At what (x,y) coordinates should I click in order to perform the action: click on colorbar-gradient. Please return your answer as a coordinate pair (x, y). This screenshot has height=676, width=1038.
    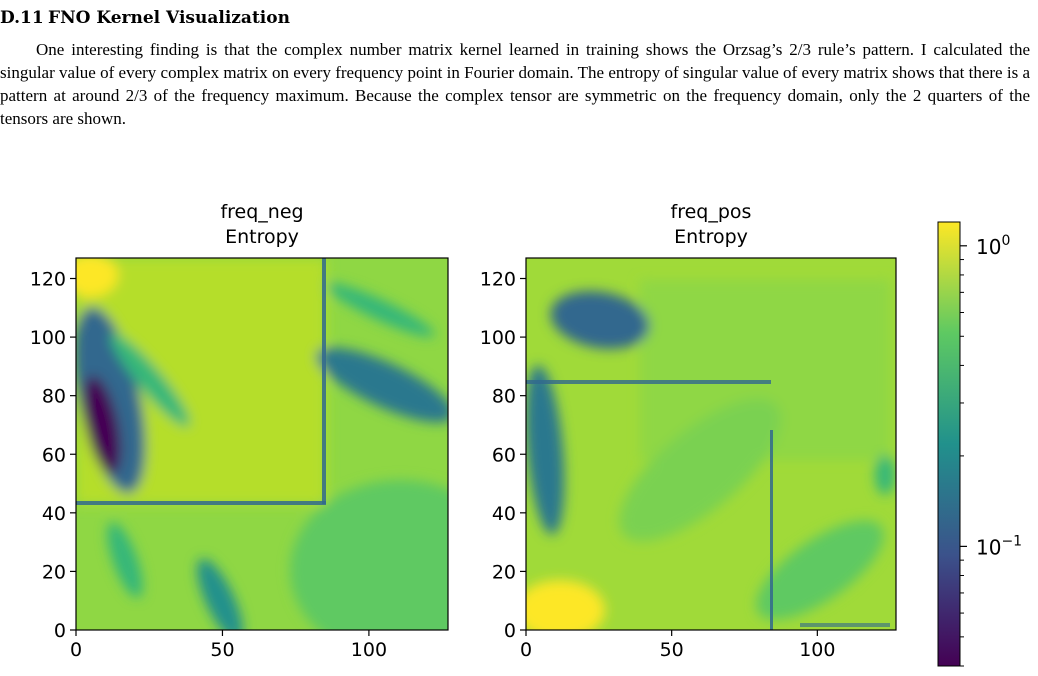
    Looking at the image, I should click on (949, 444).